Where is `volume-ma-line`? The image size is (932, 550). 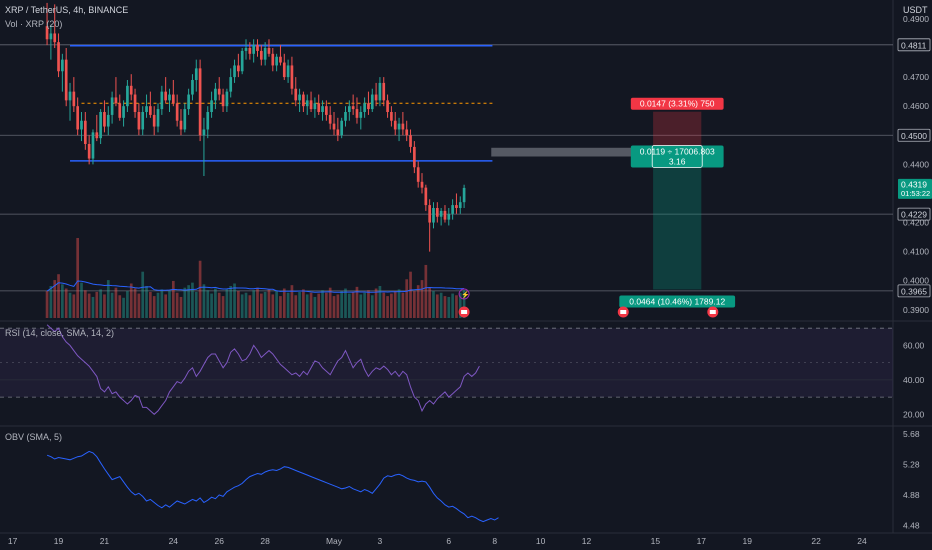
volume-ma-line is located at coordinates (255, 286).